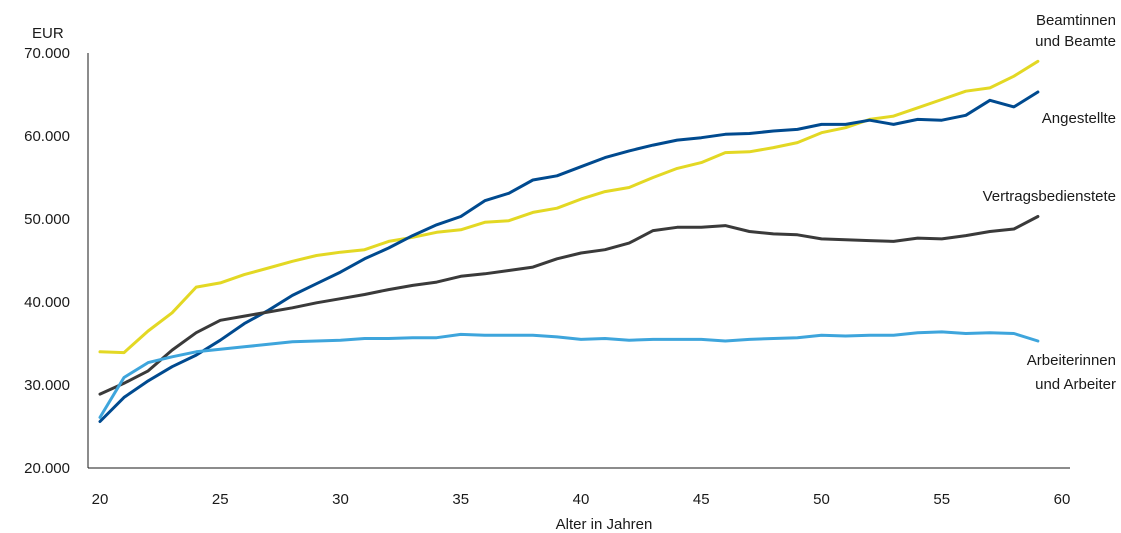 This screenshot has height=533, width=1121. Describe the element at coordinates (47, 136) in the screenshot. I see `y-tick-label: 60.000` at that location.